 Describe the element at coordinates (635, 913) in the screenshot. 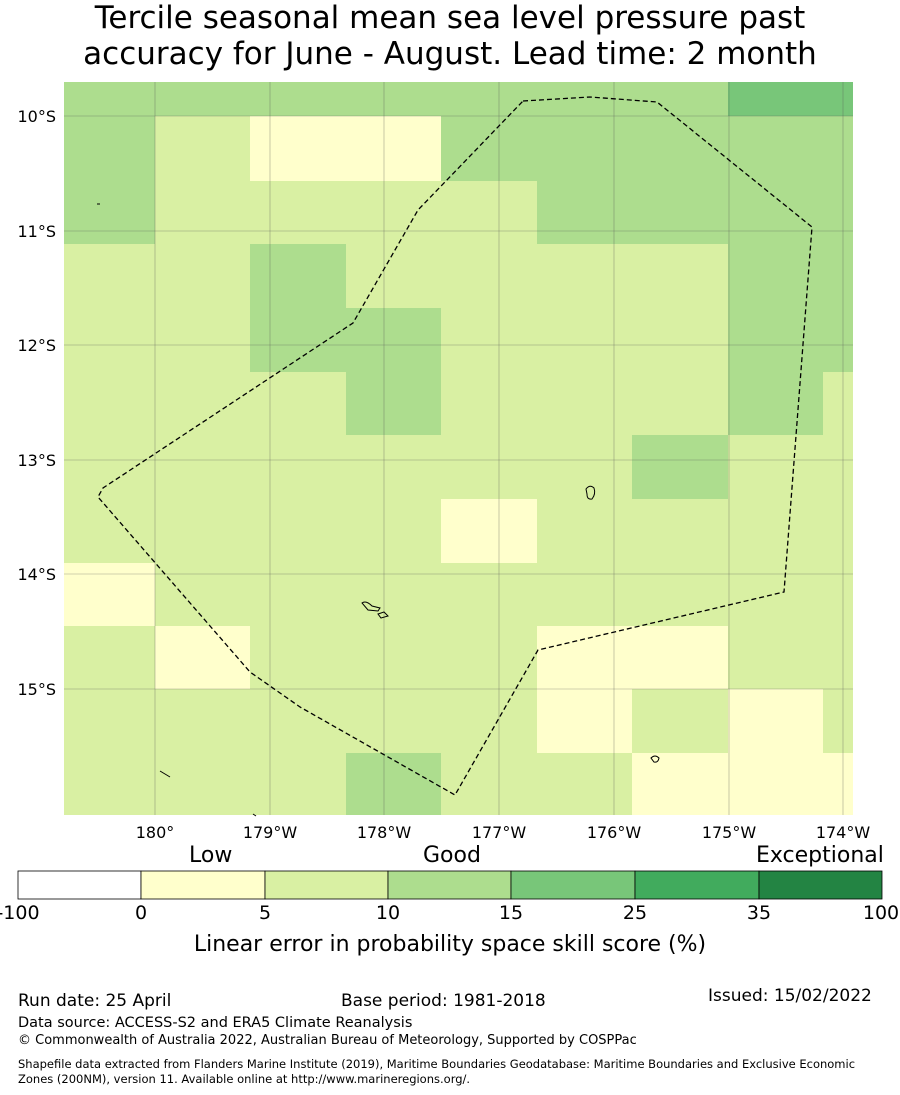

I see `colorbar-tick-5: 25` at that location.